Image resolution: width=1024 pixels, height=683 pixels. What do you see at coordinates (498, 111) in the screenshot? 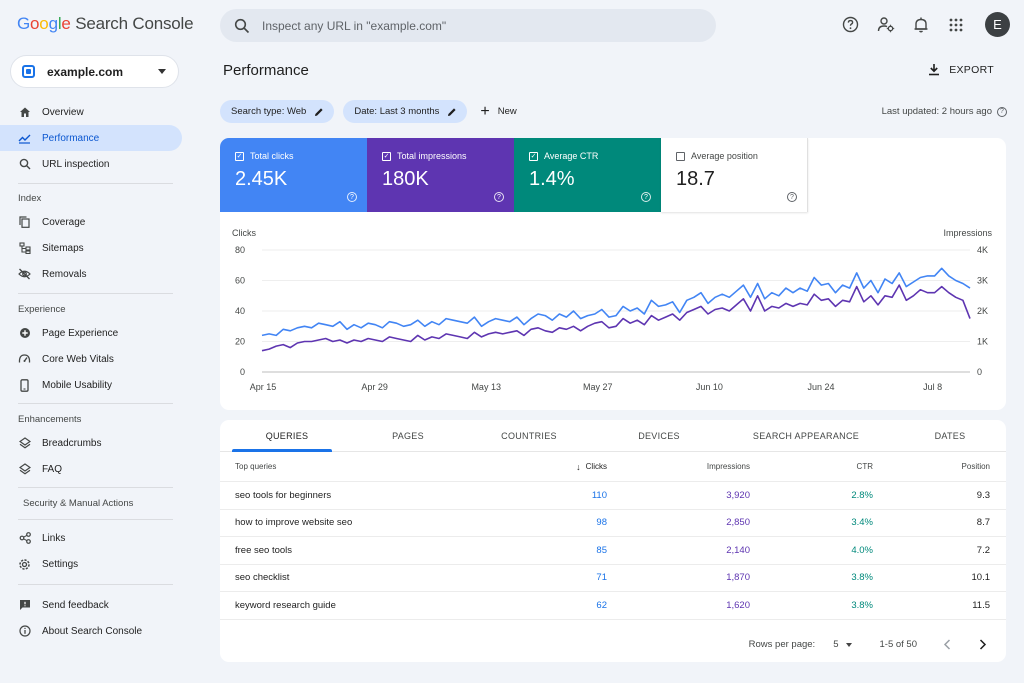
I see `new-filter-button: + New` at bounding box center [498, 111].